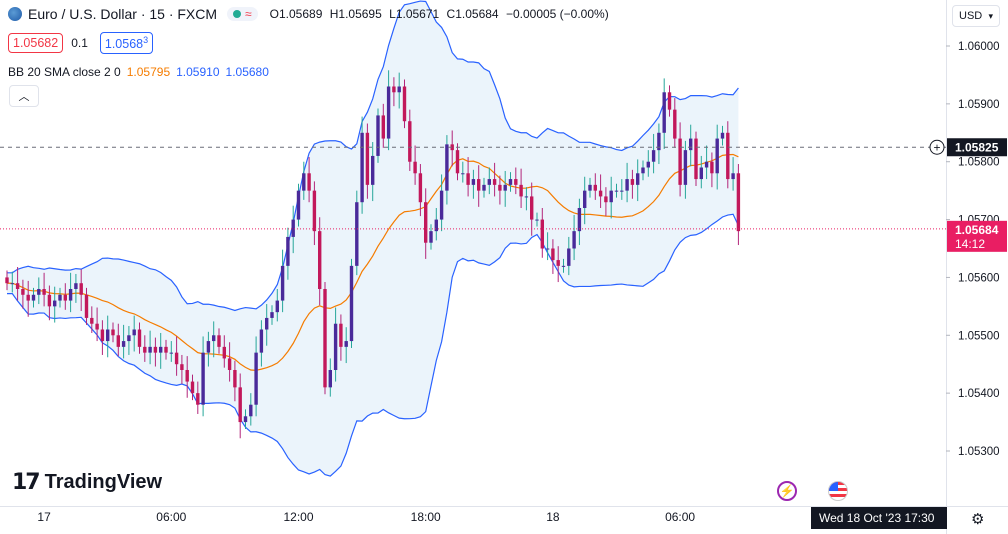  I want to click on tradingview-logo-icon: 17, so click(26, 482).